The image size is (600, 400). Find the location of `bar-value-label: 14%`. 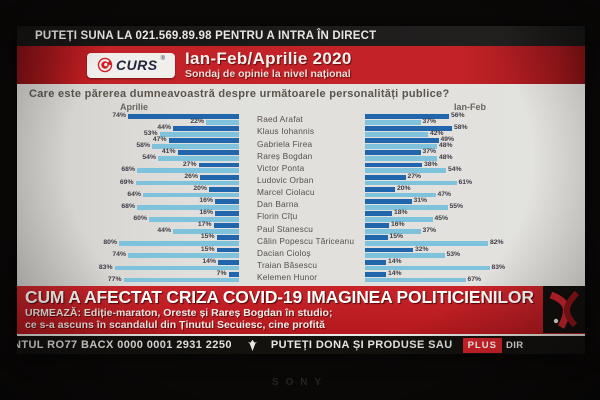

bar-value-label: 14% is located at coordinates (209, 261).